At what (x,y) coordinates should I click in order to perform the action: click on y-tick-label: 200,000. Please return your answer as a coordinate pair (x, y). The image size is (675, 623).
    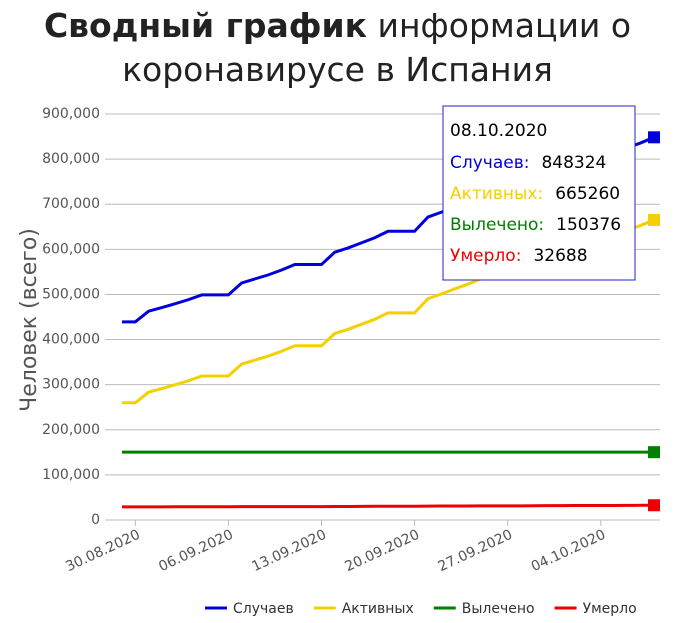
    Looking at the image, I should click on (71, 430).